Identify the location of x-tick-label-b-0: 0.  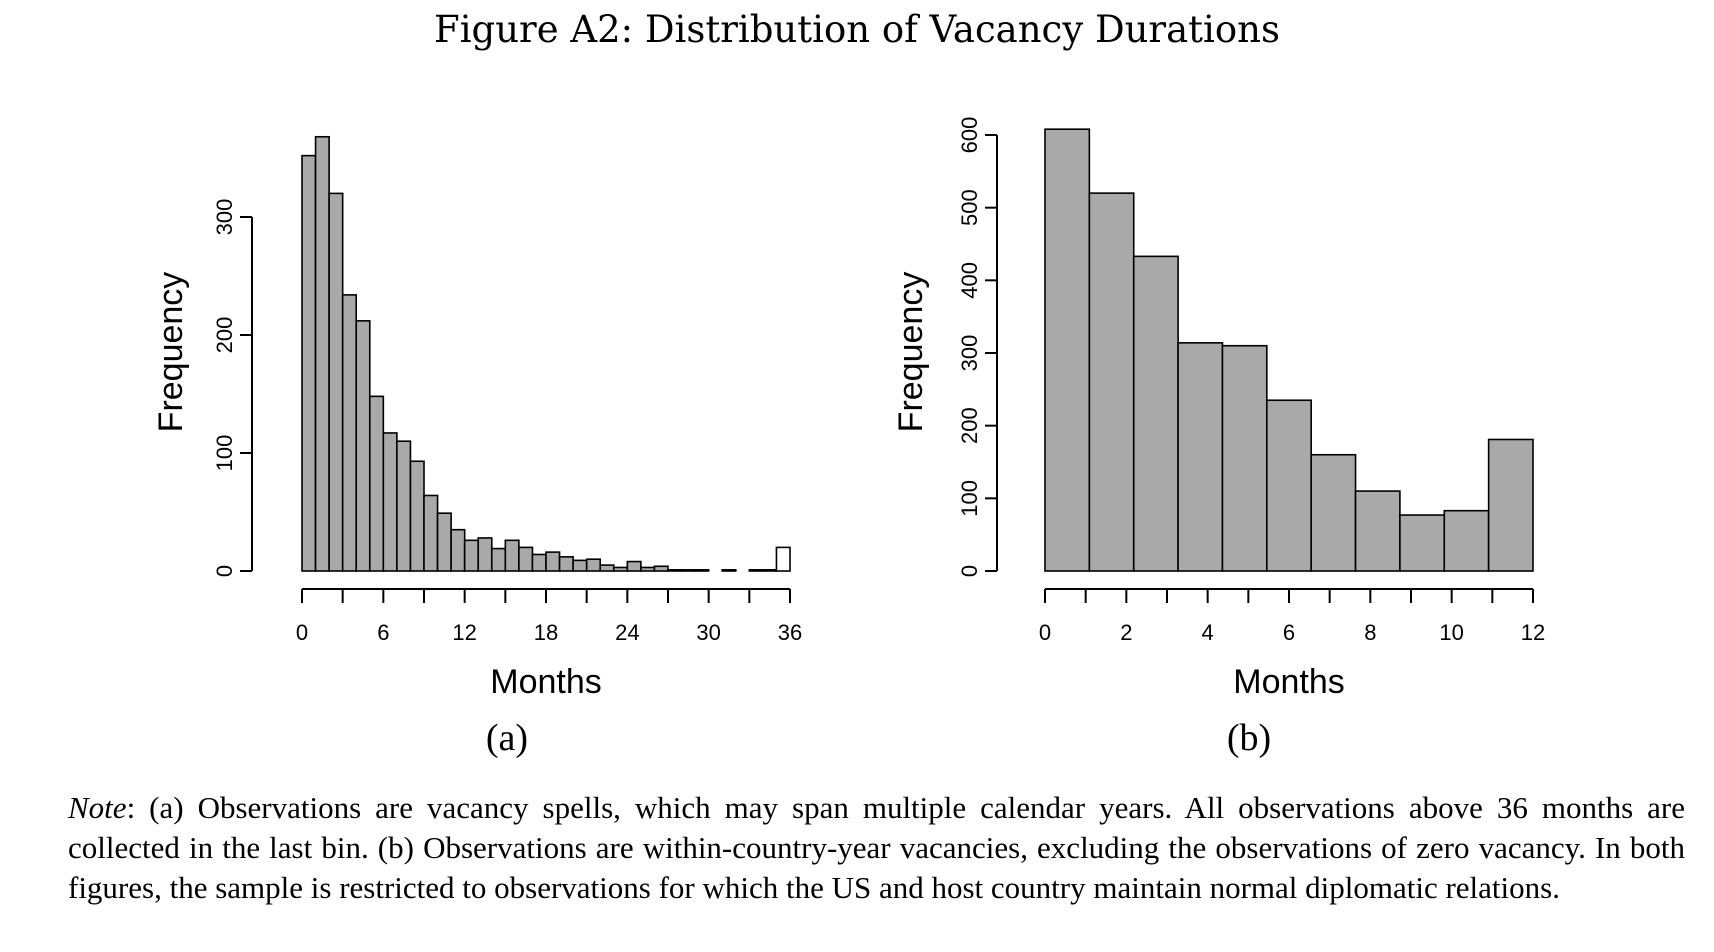
(1045, 632).